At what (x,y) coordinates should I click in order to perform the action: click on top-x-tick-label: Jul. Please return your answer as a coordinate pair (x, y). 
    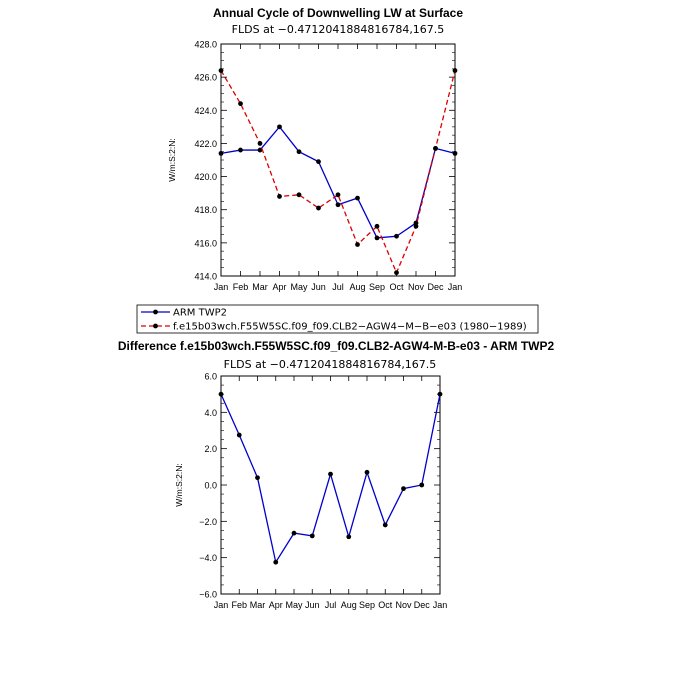
    Looking at the image, I should click on (338, 287).